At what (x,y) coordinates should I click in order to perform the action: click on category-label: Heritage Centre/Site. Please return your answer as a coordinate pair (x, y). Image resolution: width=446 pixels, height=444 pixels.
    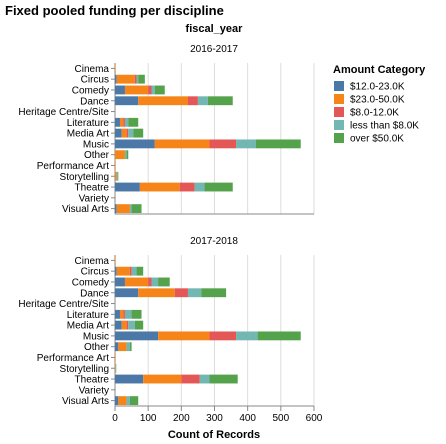
    Looking at the image, I should click on (63, 112).